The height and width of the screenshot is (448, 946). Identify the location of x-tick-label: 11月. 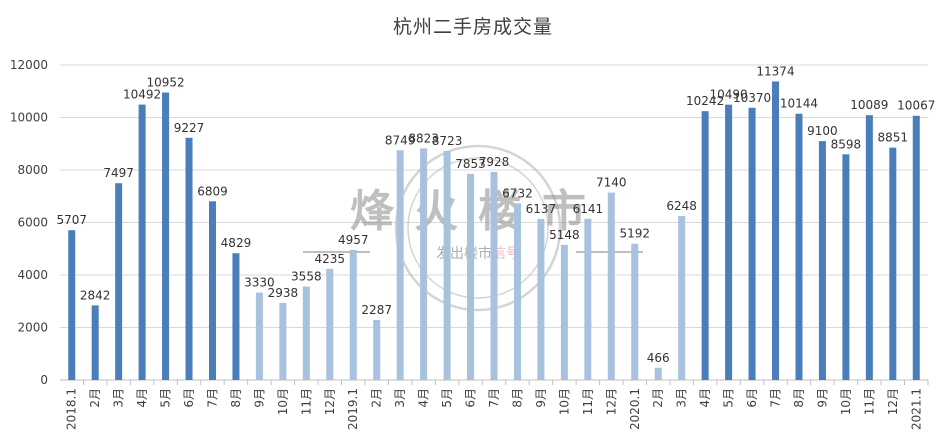
(306, 401).